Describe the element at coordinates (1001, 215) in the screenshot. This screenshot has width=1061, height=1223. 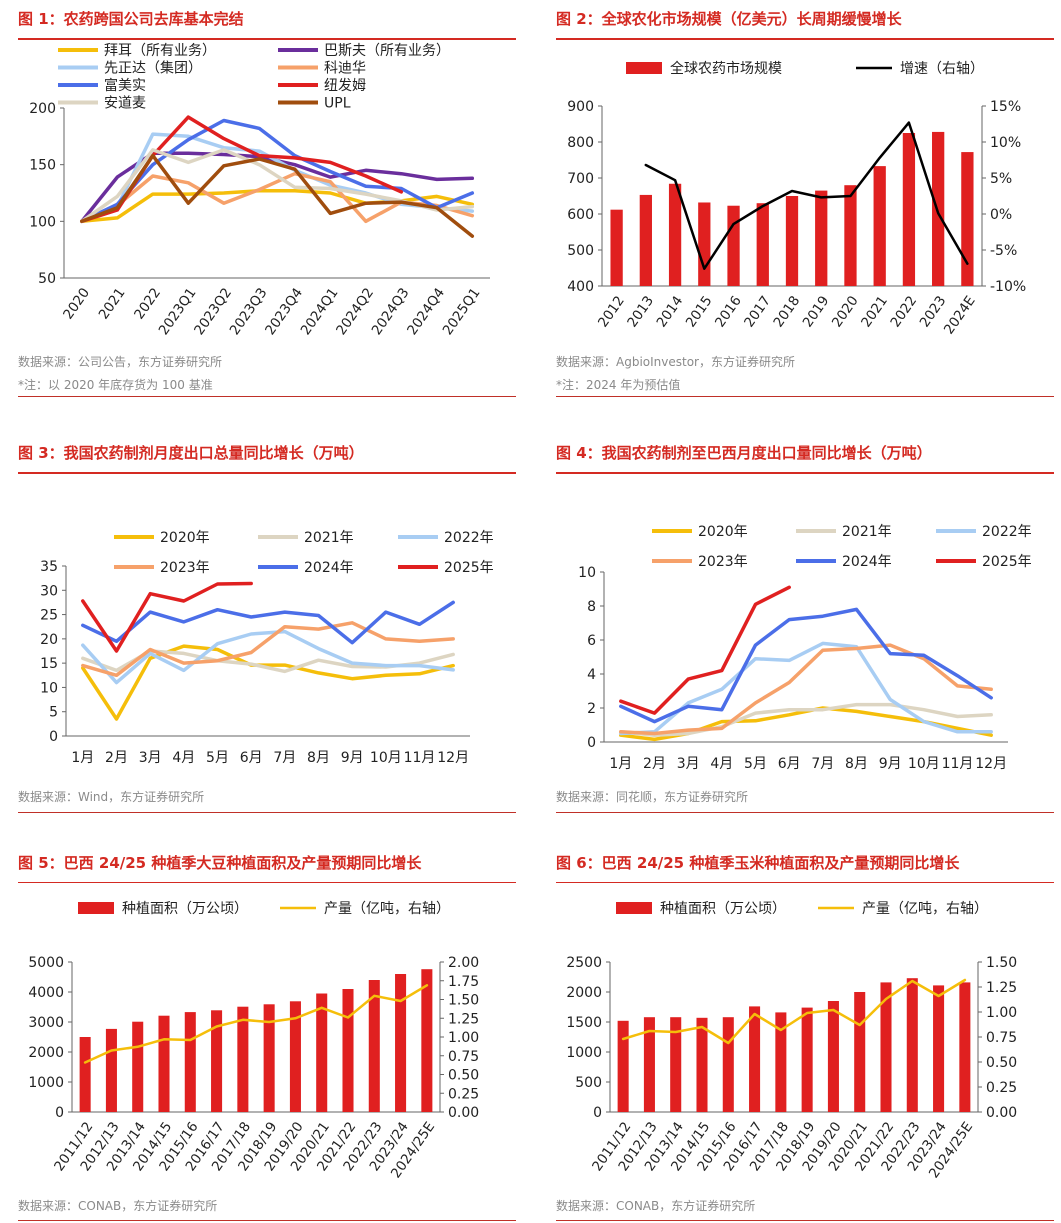
I see `y2-tick-label: 0%` at that location.